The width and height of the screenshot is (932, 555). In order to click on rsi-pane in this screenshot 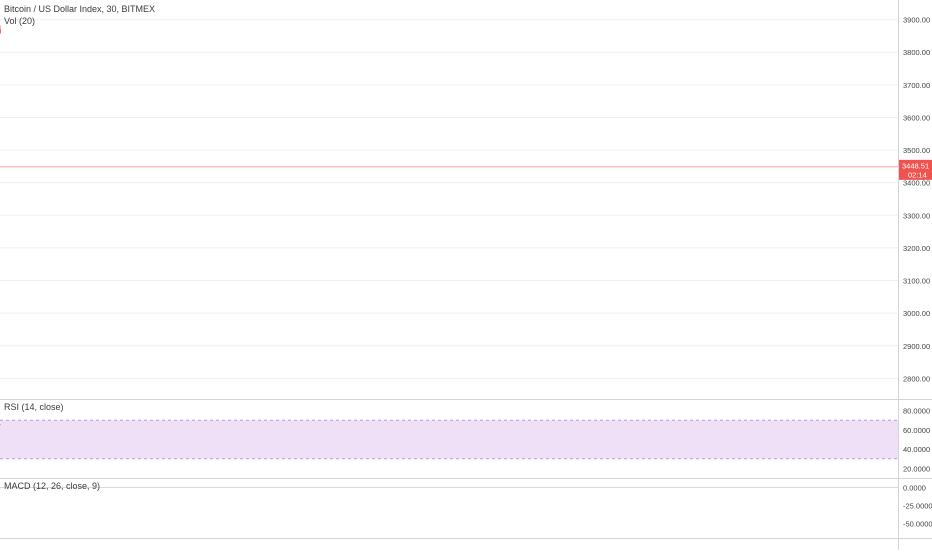, I will do `click(449, 439)`.